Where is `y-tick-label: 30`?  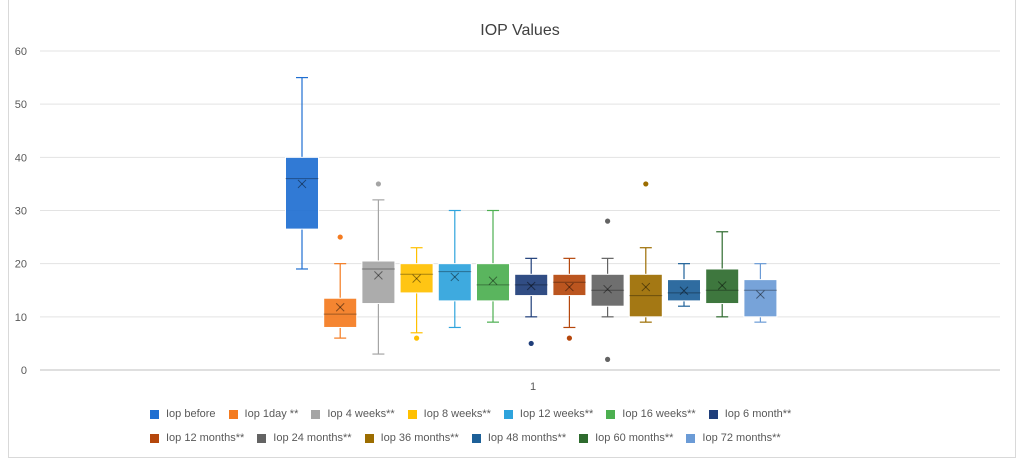
y-tick-label: 30 is located at coordinates (21, 212).